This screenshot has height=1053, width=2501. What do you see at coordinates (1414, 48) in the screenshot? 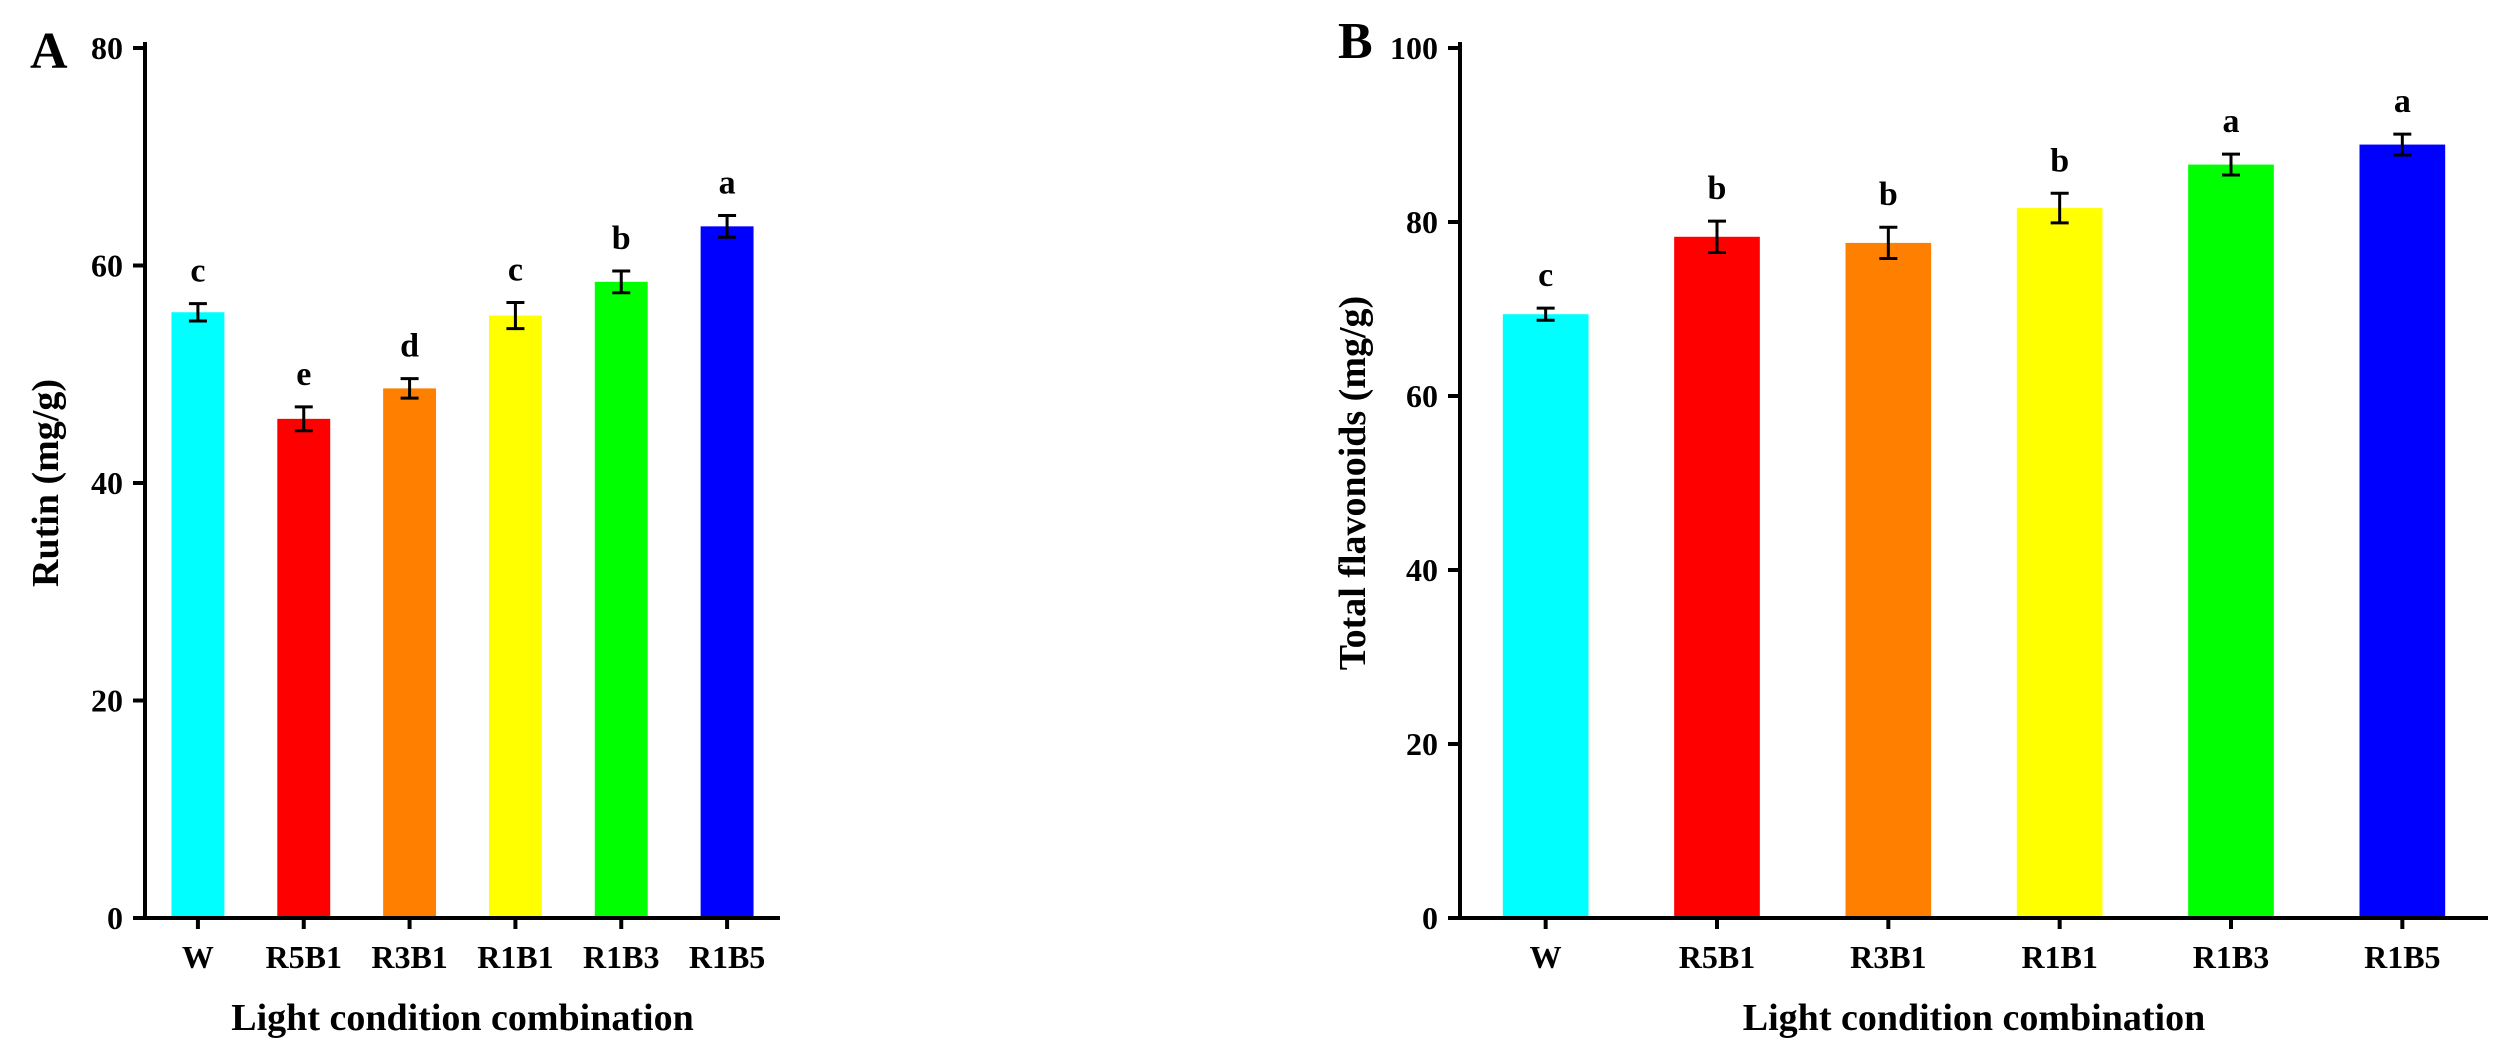
I see `y-tick-label: 100` at bounding box center [1414, 48].